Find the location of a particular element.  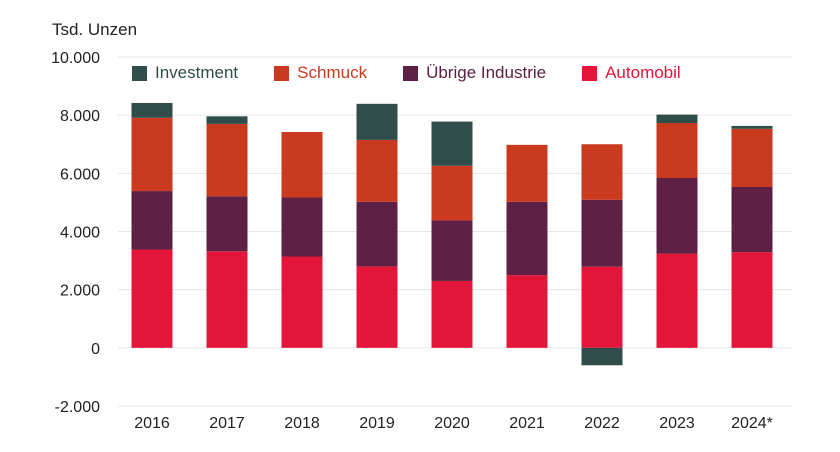

legend-swatch-uebrige-industrie is located at coordinates (411, 73).